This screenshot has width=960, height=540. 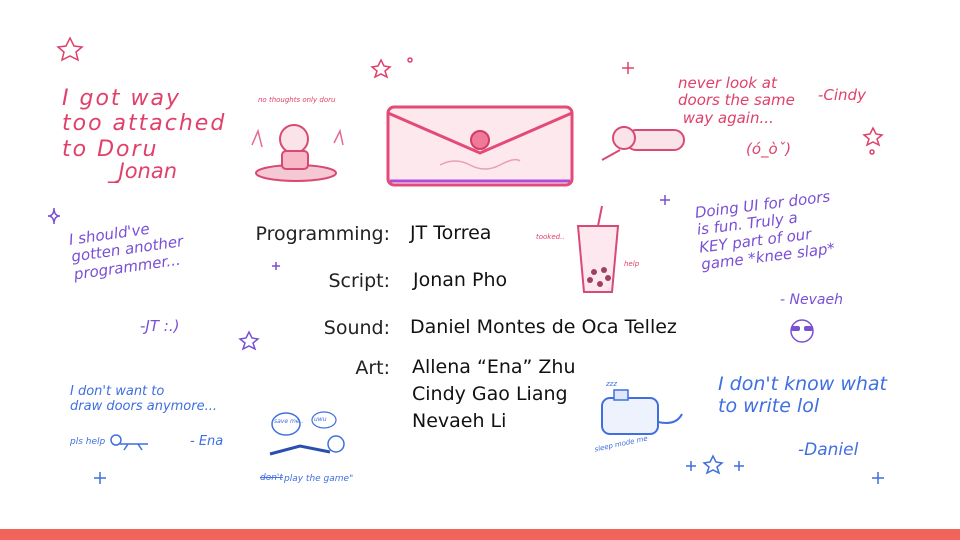 What do you see at coordinates (803, 395) in the screenshot?
I see `note-daniel: I don't know what to write lol` at bounding box center [803, 395].